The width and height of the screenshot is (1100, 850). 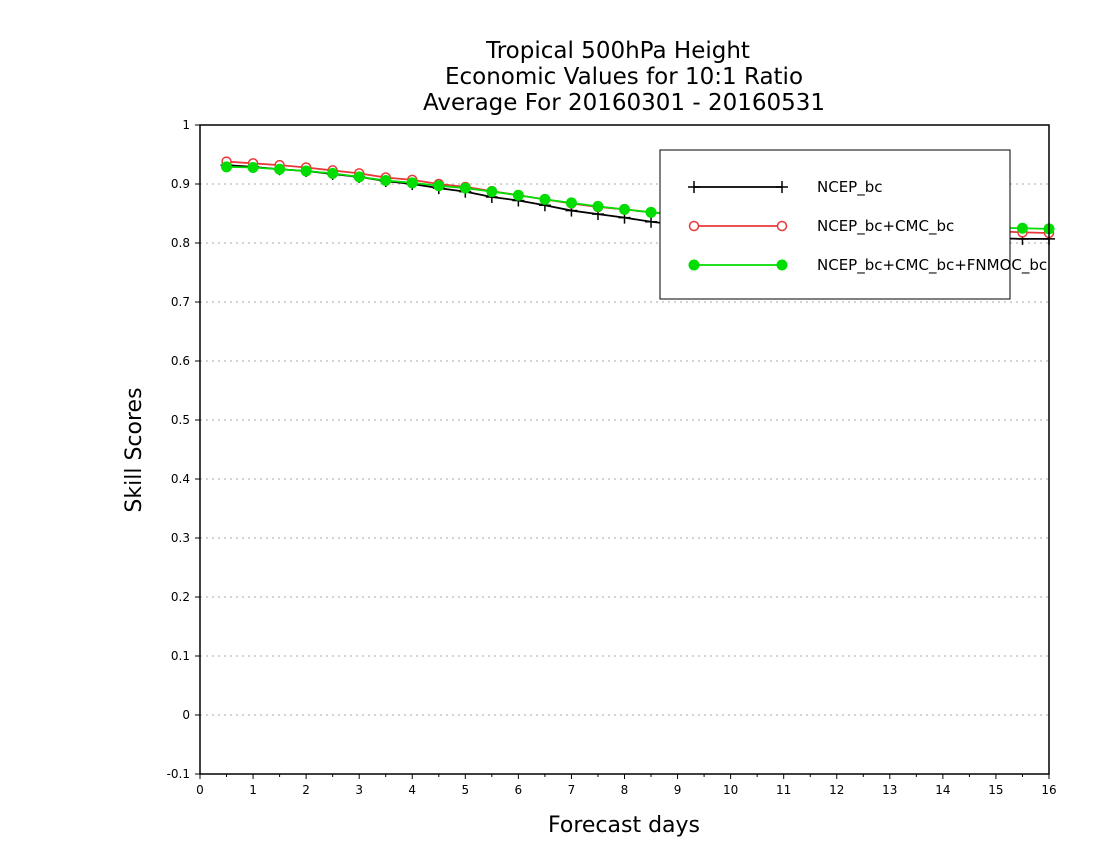 What do you see at coordinates (186, 125) in the screenshot?
I see `y-tick-label: 1` at bounding box center [186, 125].